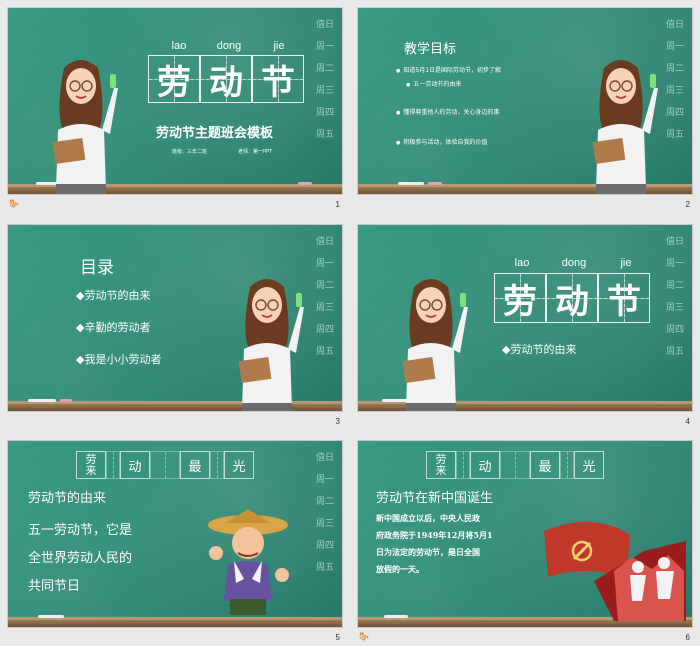 The height and width of the screenshot is (646, 700). I want to click on slide-footer-3: 3, so click(175, 423).